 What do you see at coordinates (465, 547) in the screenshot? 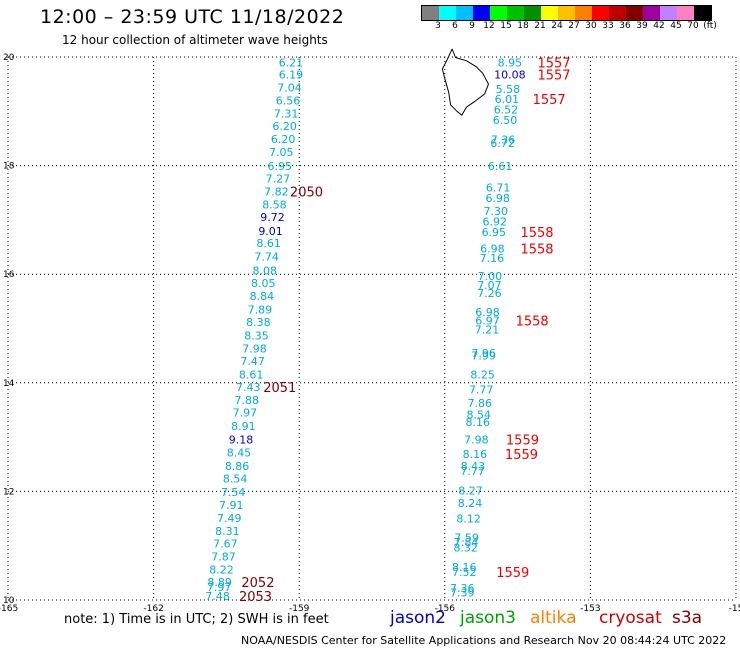
I see `swh-value-label: 8.32` at bounding box center [465, 547].